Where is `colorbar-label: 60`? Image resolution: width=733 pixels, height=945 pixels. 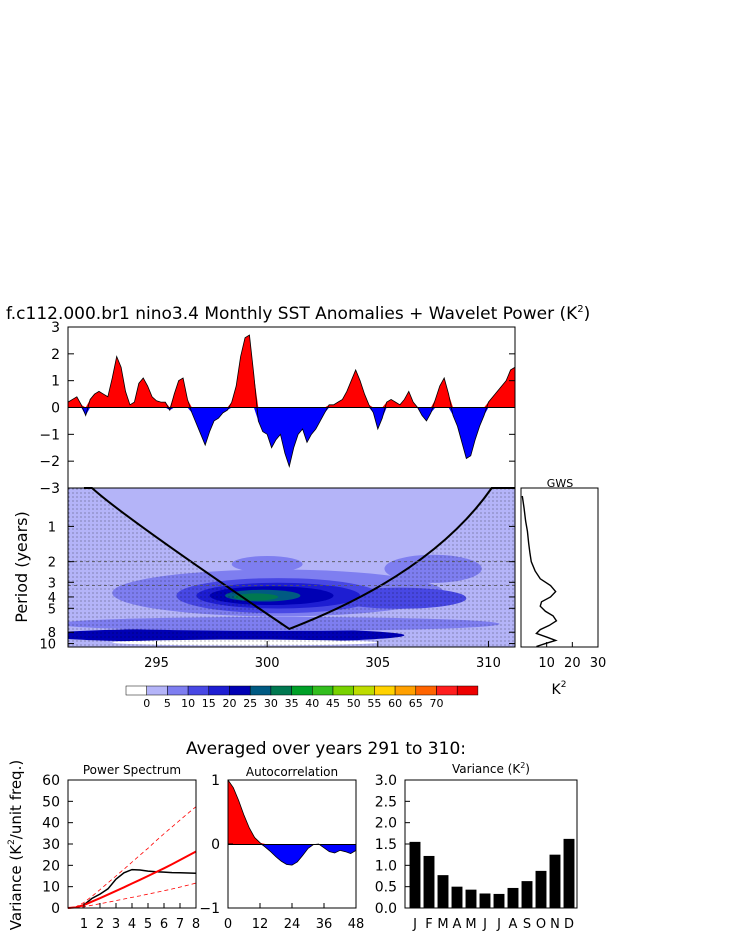 colorbar-label: 60 is located at coordinates (395, 703).